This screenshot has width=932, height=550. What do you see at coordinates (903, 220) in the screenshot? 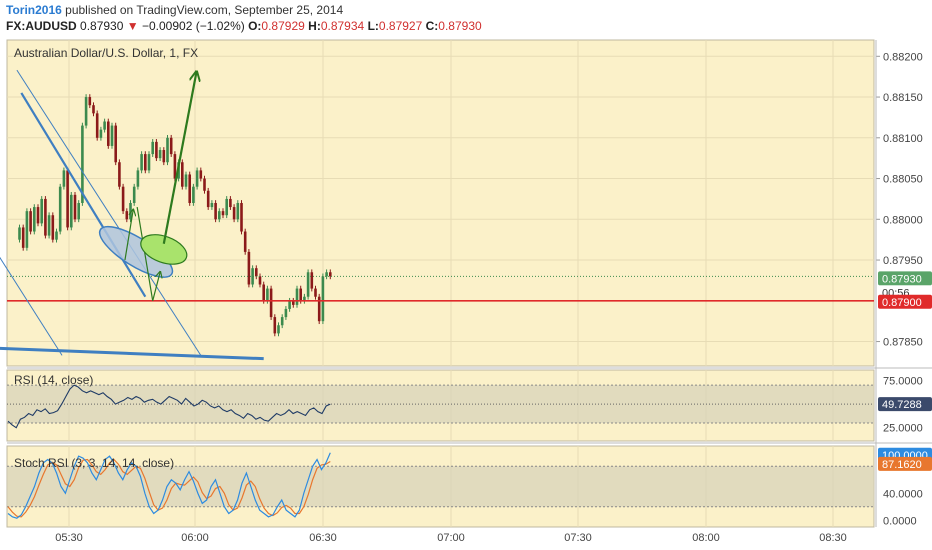
I see `price-tick-label: 0.88000` at bounding box center [903, 220].